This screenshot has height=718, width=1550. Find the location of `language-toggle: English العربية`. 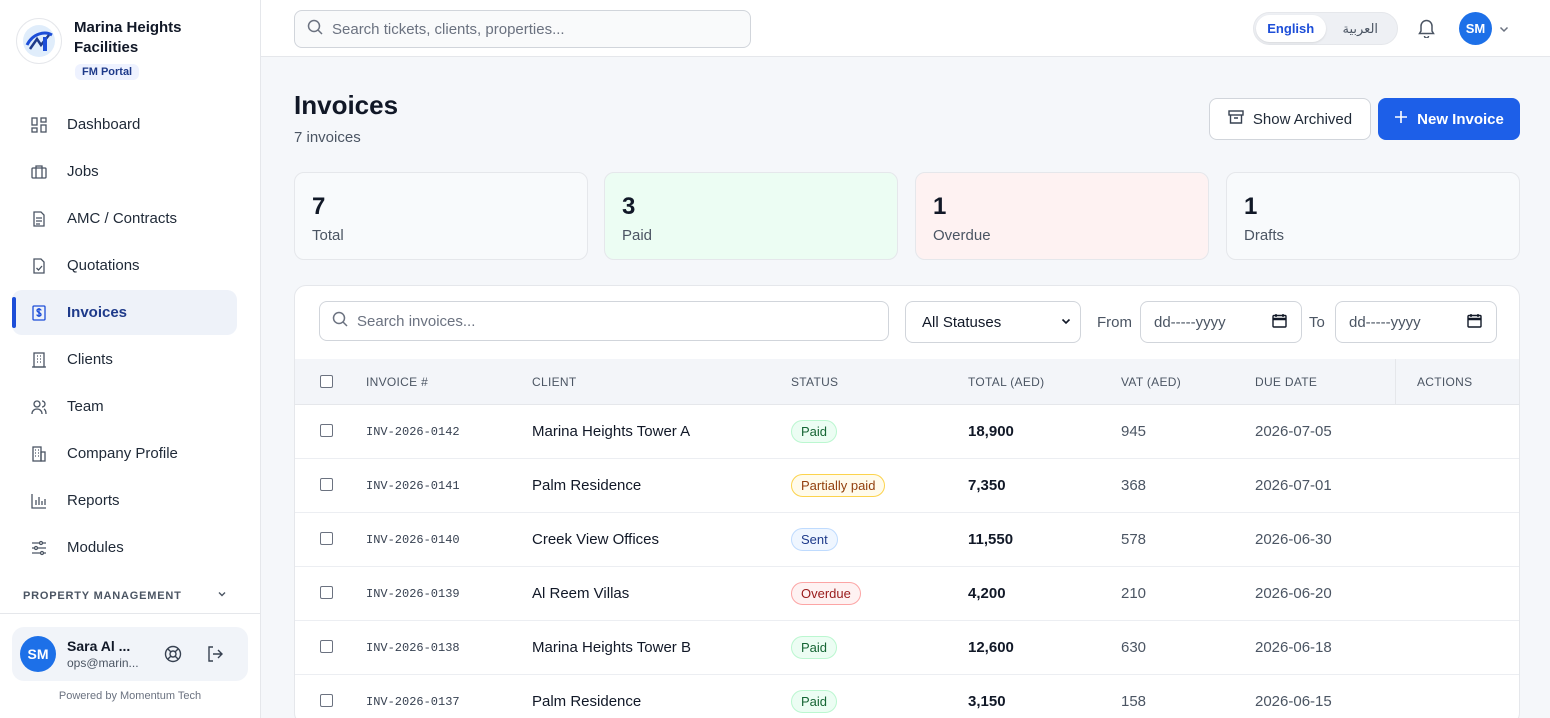

language-toggle: English العربية is located at coordinates (1325, 28).